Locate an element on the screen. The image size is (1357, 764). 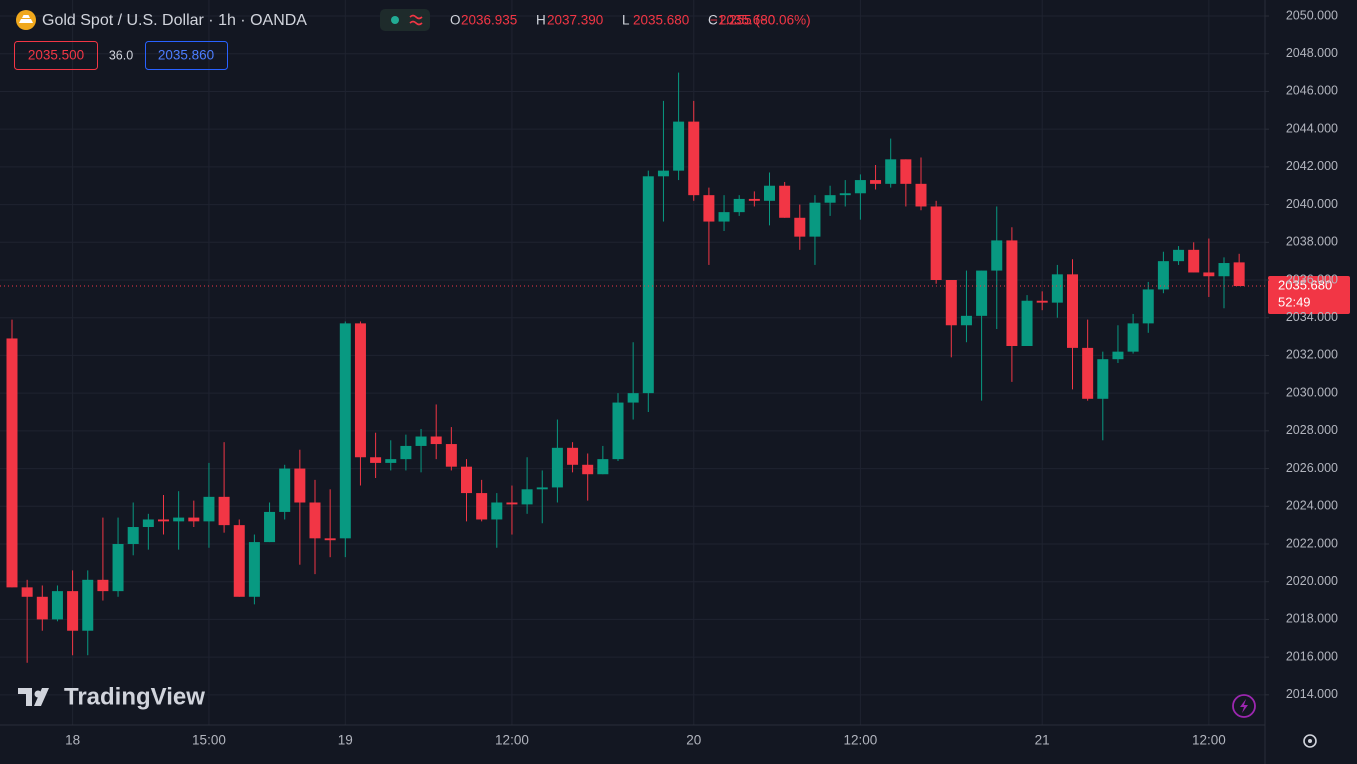
countdown: 52:49 is located at coordinates (1294, 301).